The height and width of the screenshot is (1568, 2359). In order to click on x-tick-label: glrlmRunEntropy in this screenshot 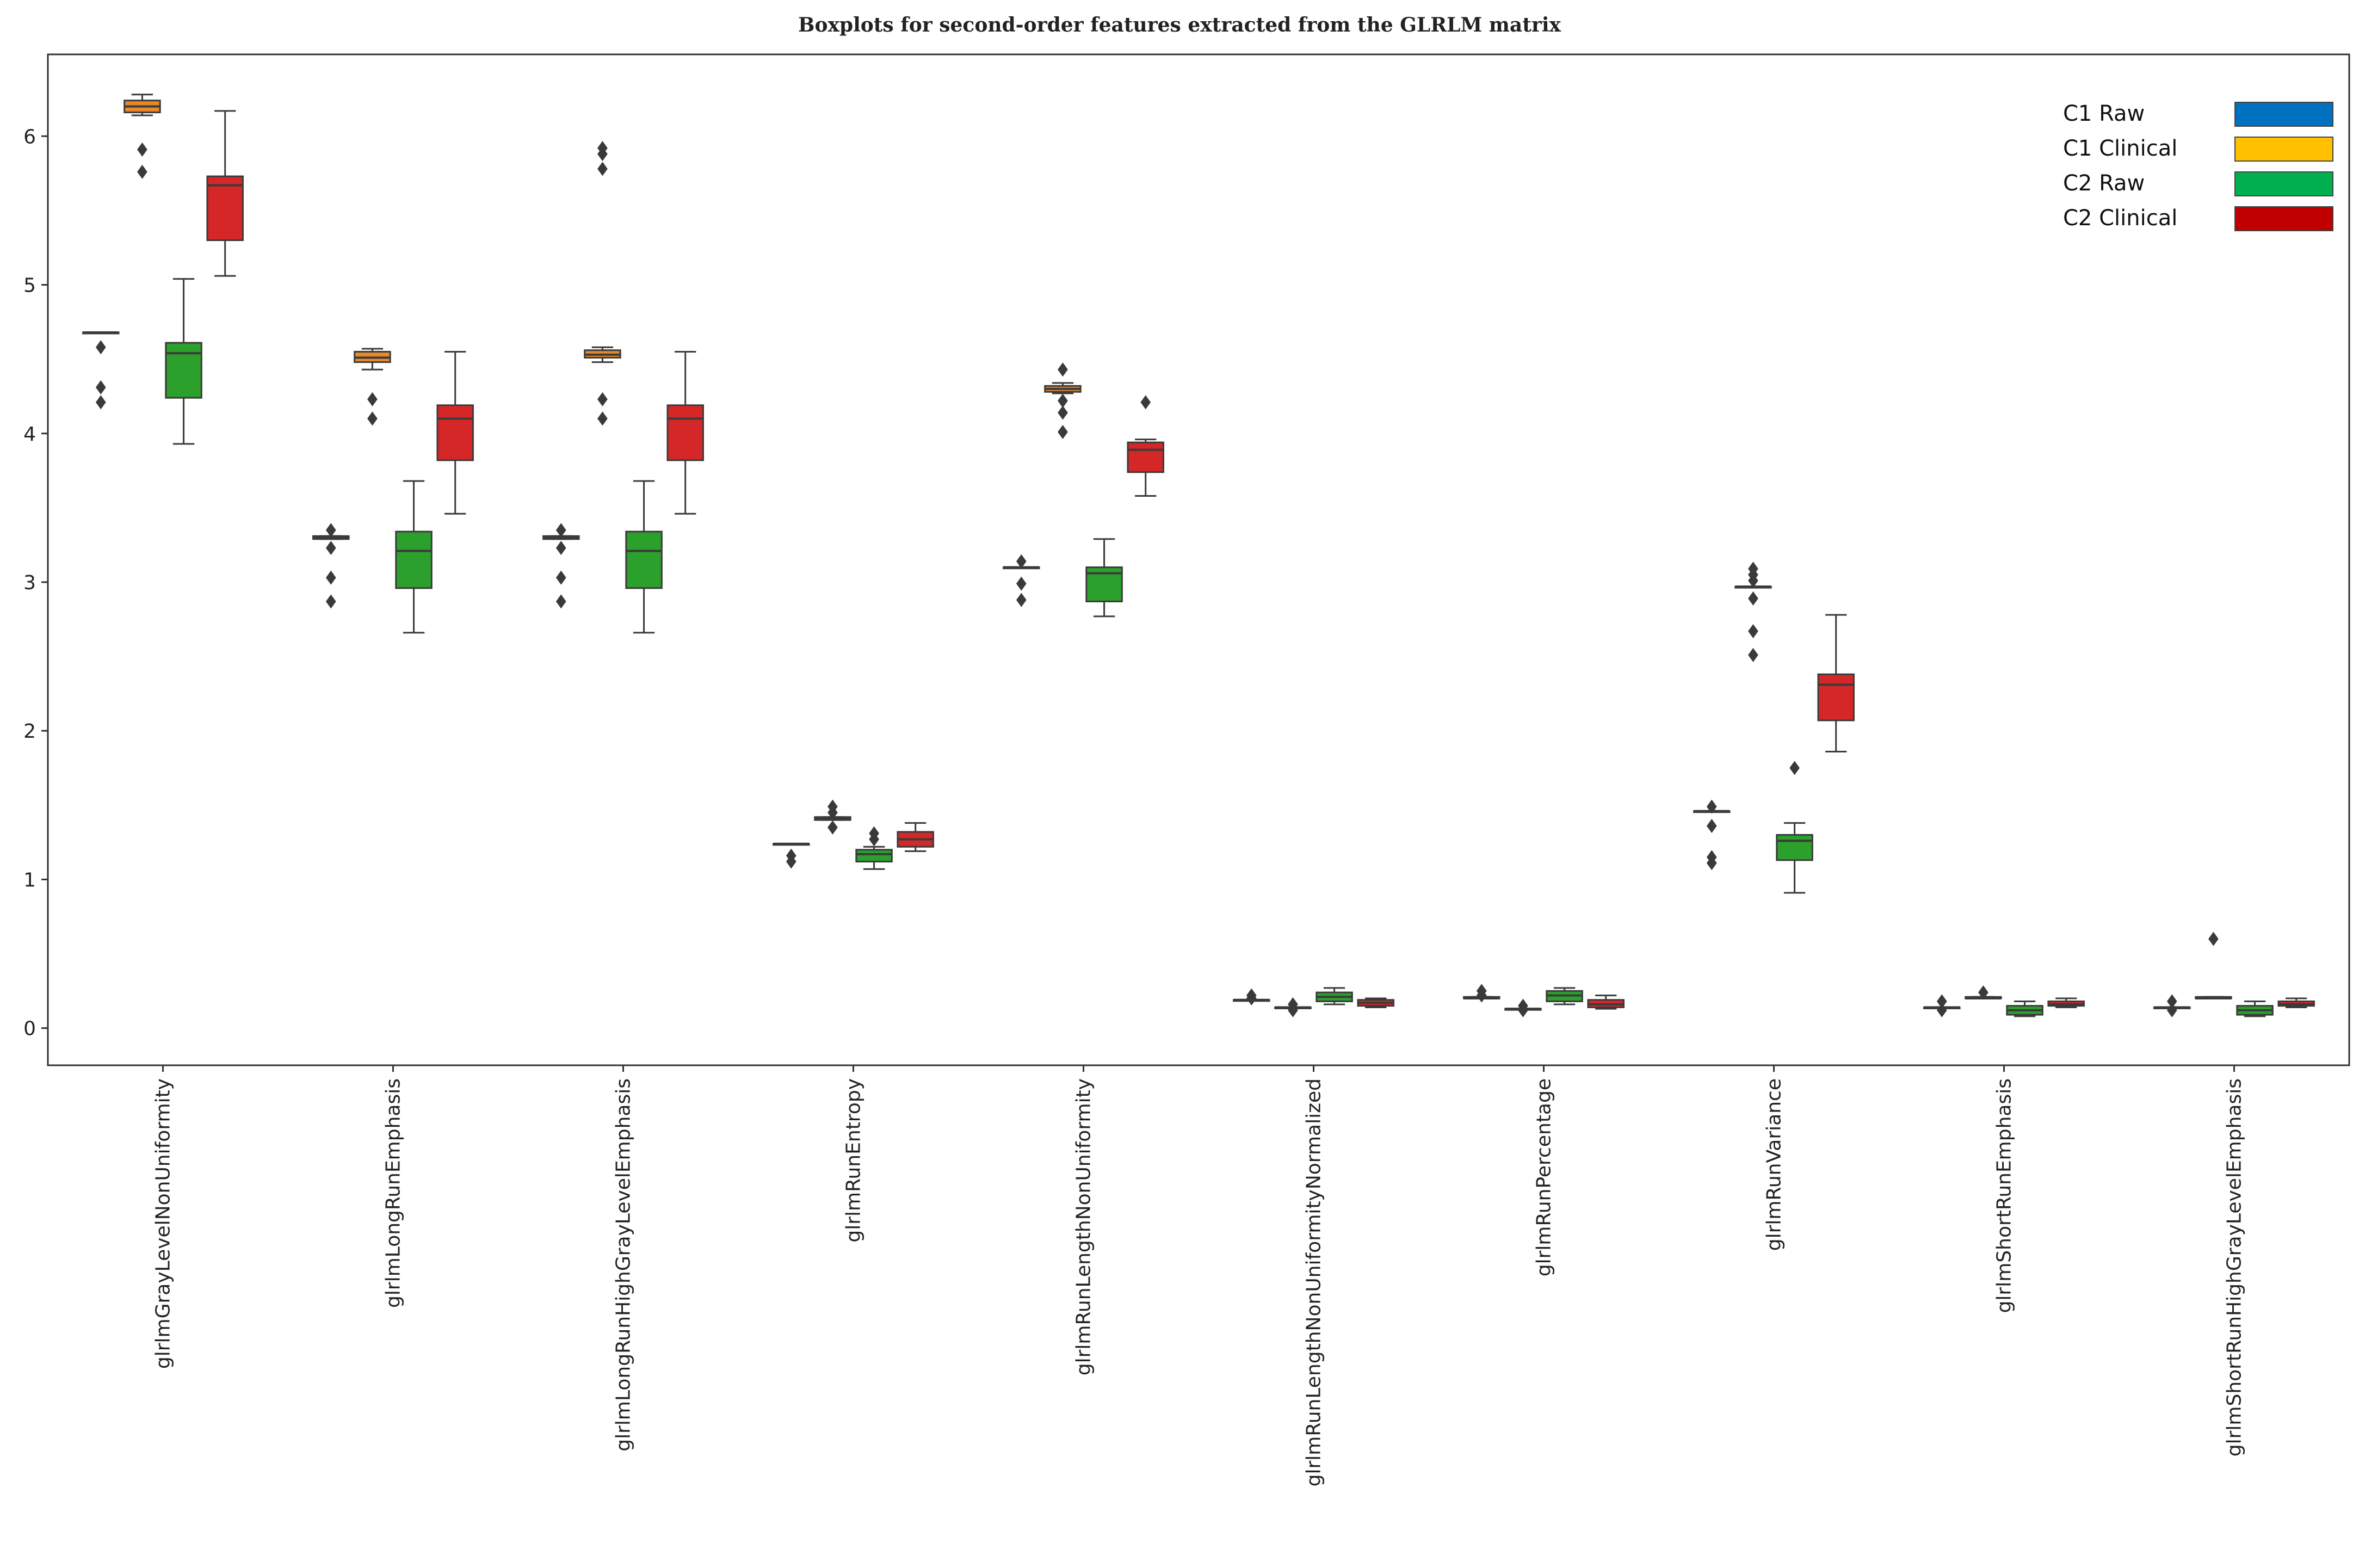, I will do `click(854, 1160)`.